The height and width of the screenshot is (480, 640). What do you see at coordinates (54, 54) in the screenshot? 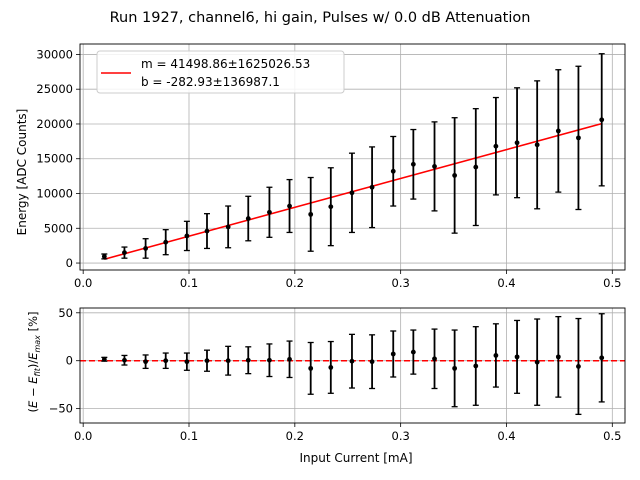
I see `energy-y-tick-label: 30000` at bounding box center [54, 54].